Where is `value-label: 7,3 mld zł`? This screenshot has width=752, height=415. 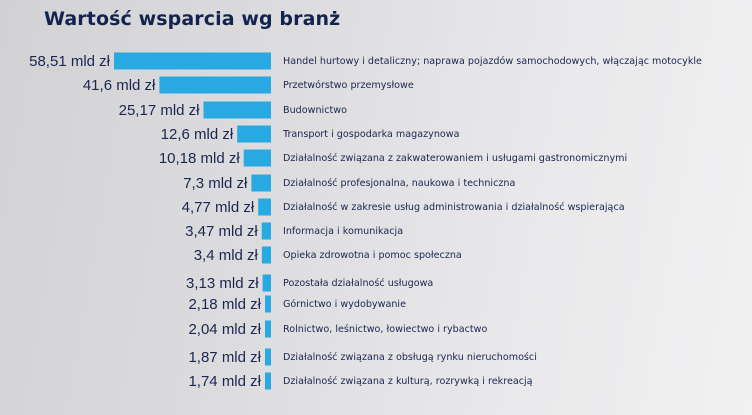 value-label: 7,3 mld zł is located at coordinates (215, 183).